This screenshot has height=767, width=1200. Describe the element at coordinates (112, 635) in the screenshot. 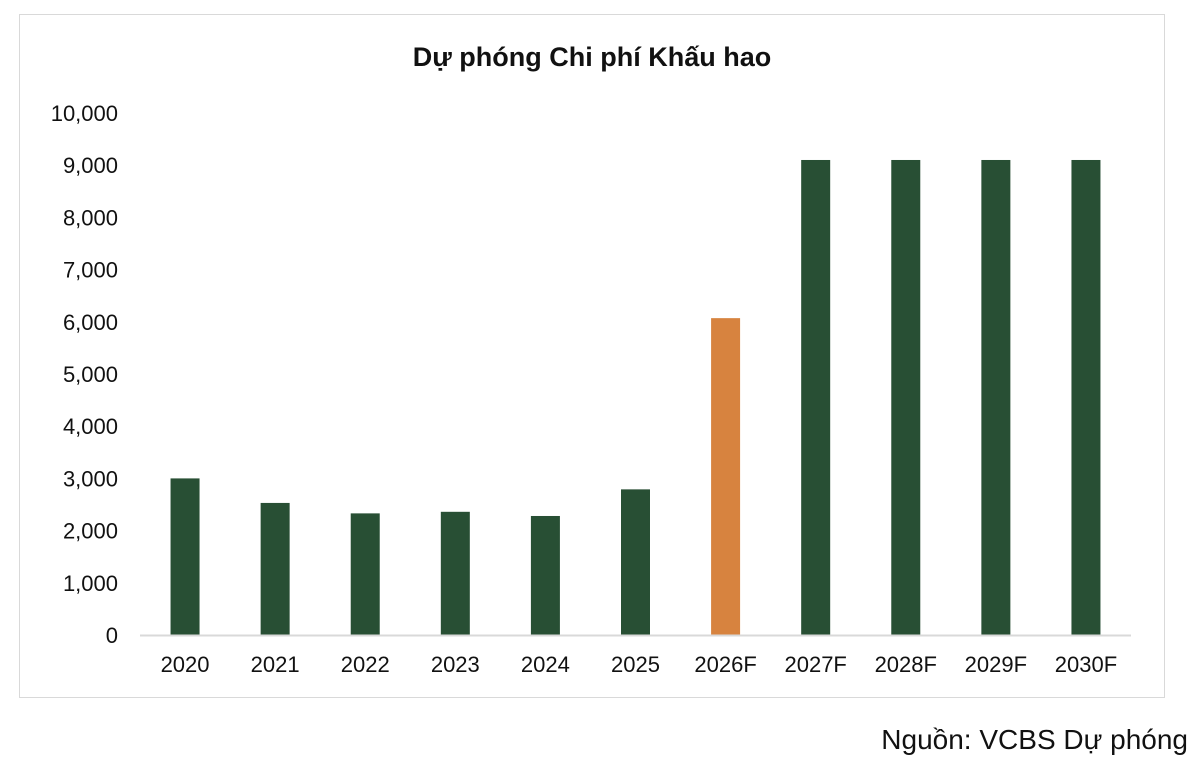

I see `y-tick-label: 0` at that location.